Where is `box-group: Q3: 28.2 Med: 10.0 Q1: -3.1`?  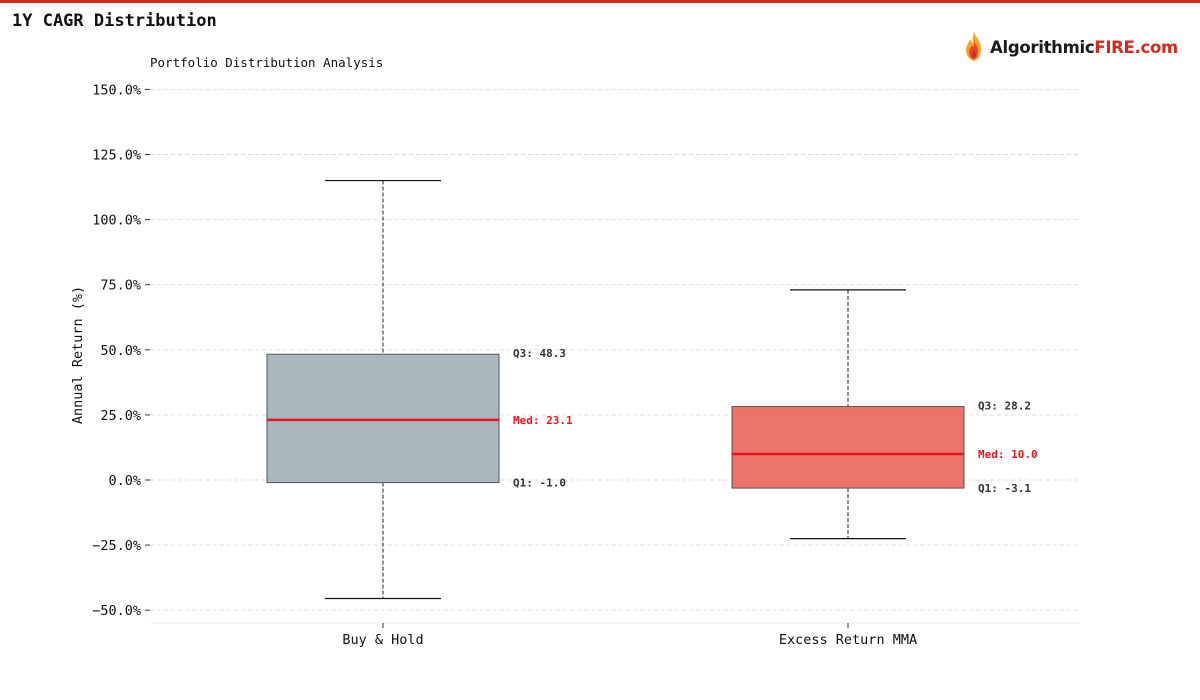 box-group: Q3: 28.2 Med: 10.0 Q1: -3.1 is located at coordinates (884, 414).